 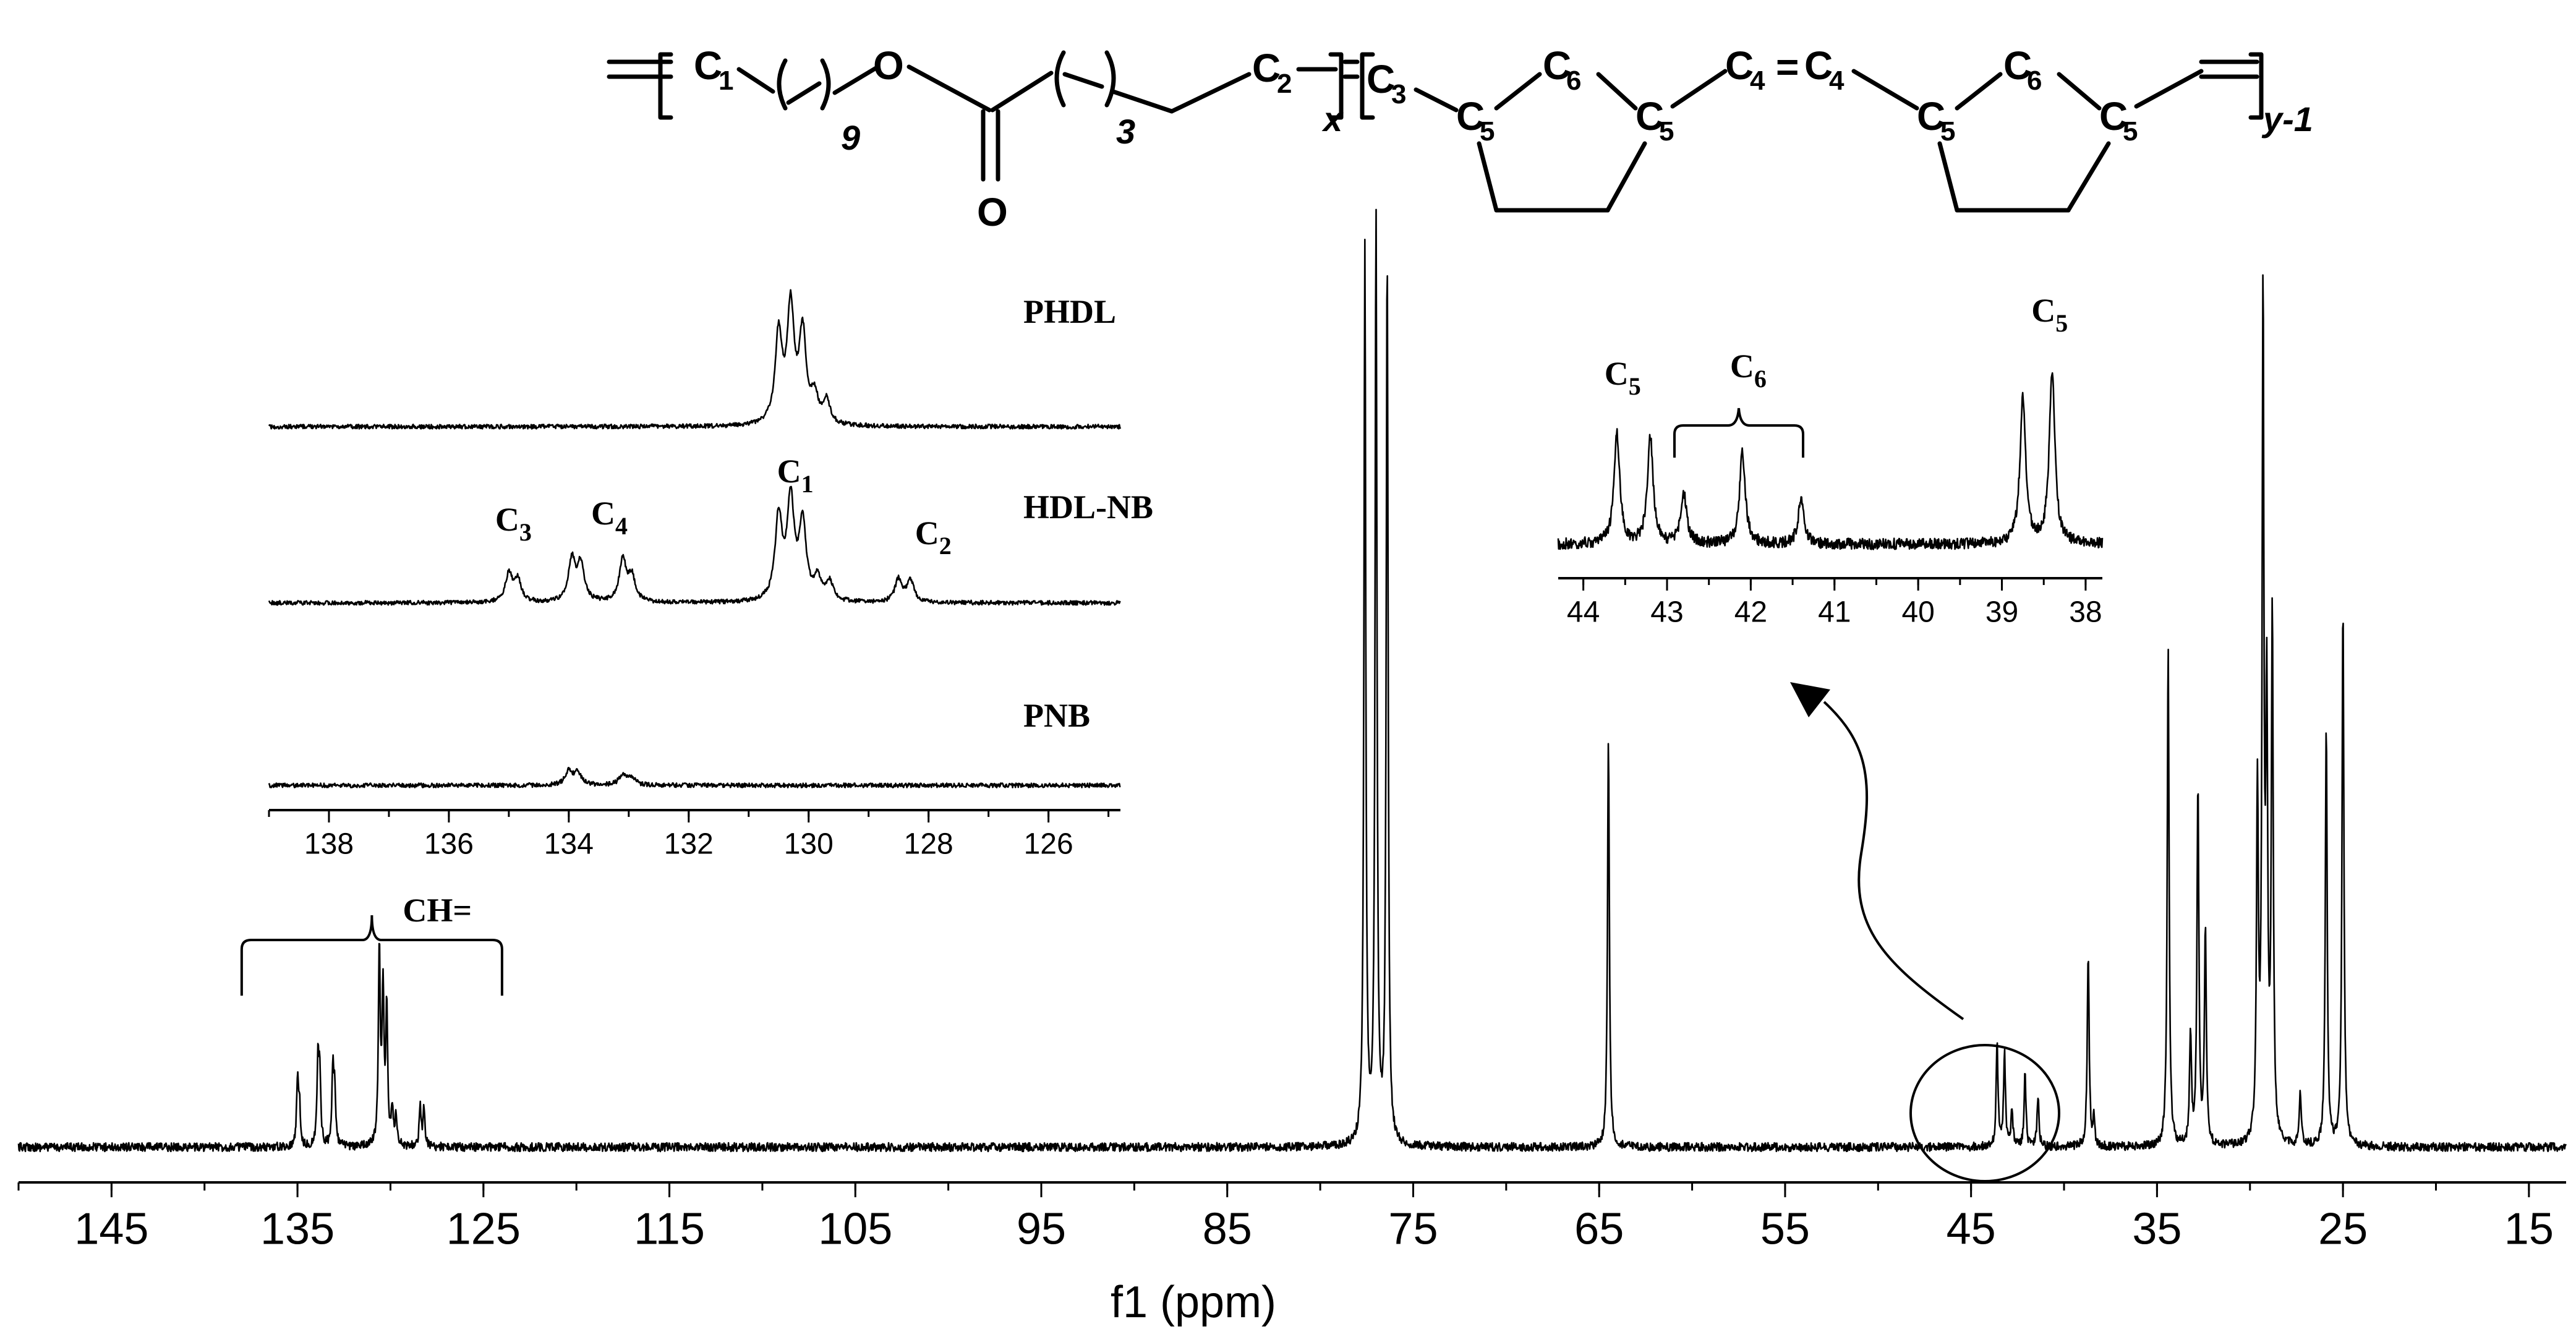 What do you see at coordinates (2017, 65) in the screenshot?
I see `atom-c6-b: C` at bounding box center [2017, 65].